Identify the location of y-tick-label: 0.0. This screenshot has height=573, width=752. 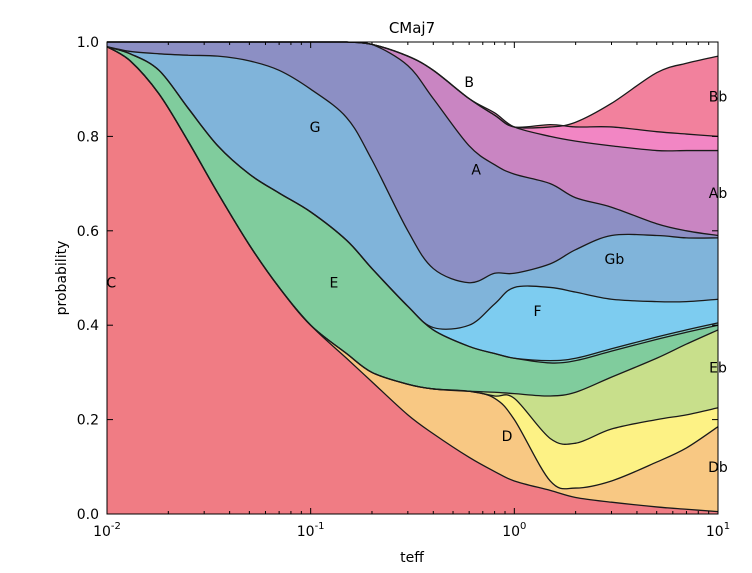
(88, 515).